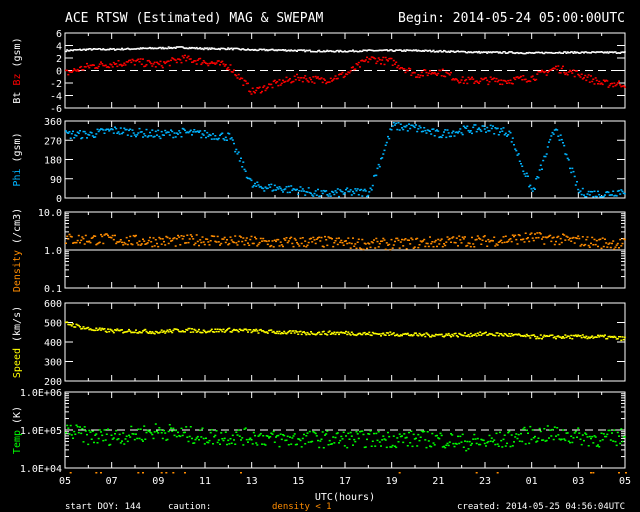  Describe the element at coordinates (53, 363) in the screenshot. I see `y-tick-label: 300` at that location.